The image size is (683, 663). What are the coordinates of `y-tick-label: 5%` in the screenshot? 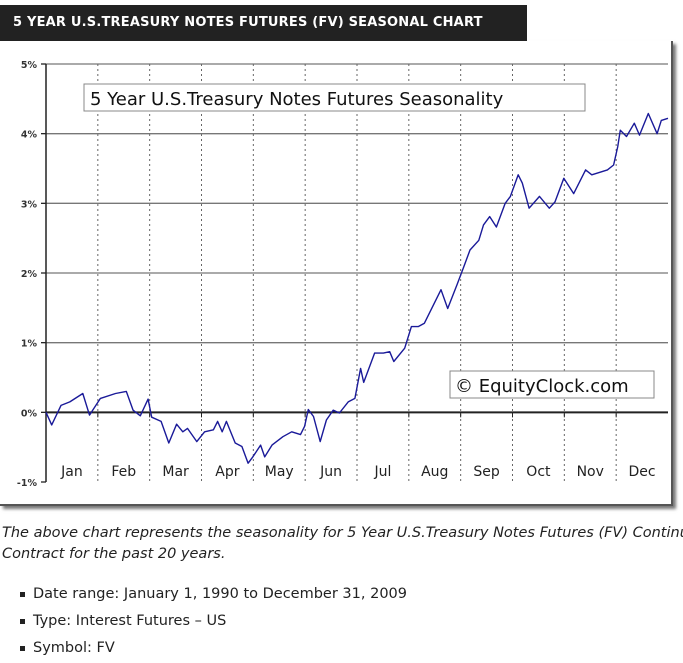 It's located at (29, 65).